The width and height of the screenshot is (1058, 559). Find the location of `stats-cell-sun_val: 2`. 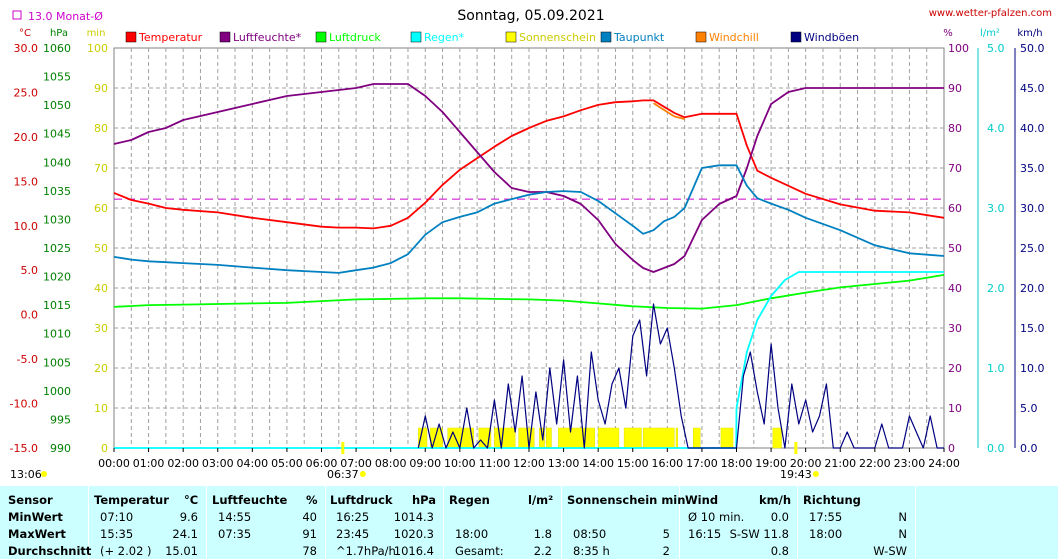

stats-cell-sun_val: 2 is located at coordinates (666, 551).